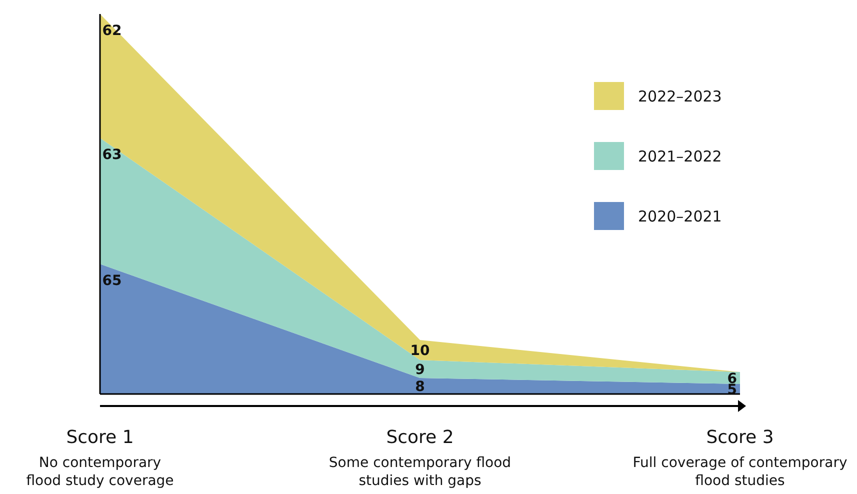  I want to click on data-label: 10, so click(420, 350).